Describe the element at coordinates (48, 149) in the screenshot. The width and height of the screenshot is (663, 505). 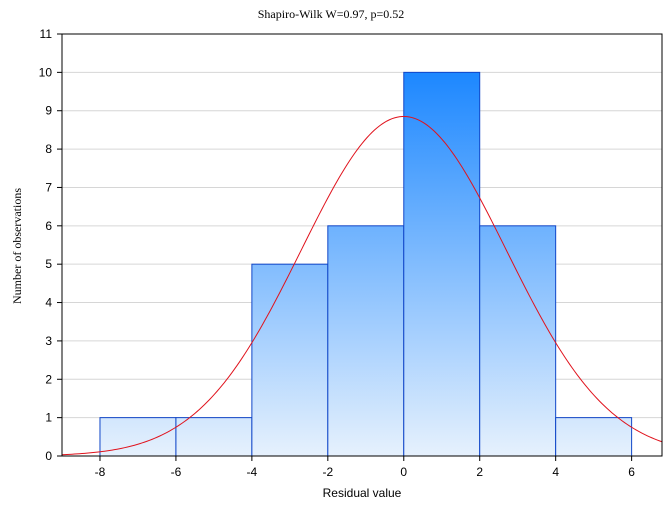
I see `y-tick-label: 8` at that location.